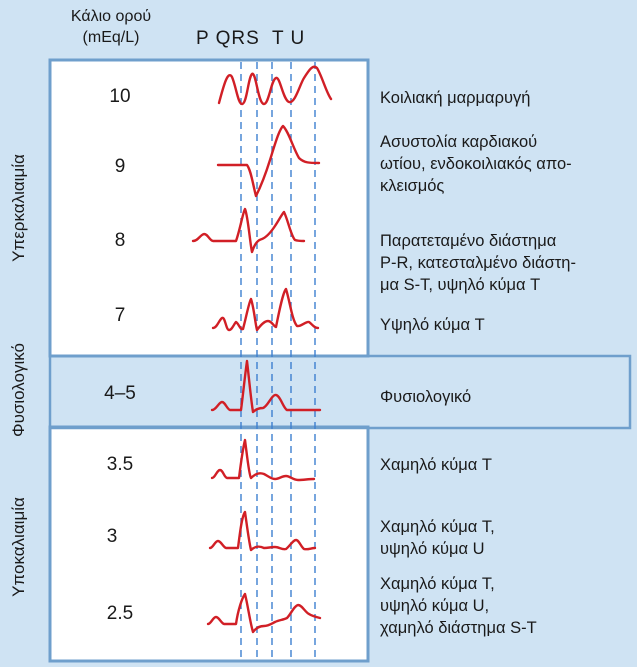  I want to click on potassium-value-3-5: 3.5, so click(120, 464).